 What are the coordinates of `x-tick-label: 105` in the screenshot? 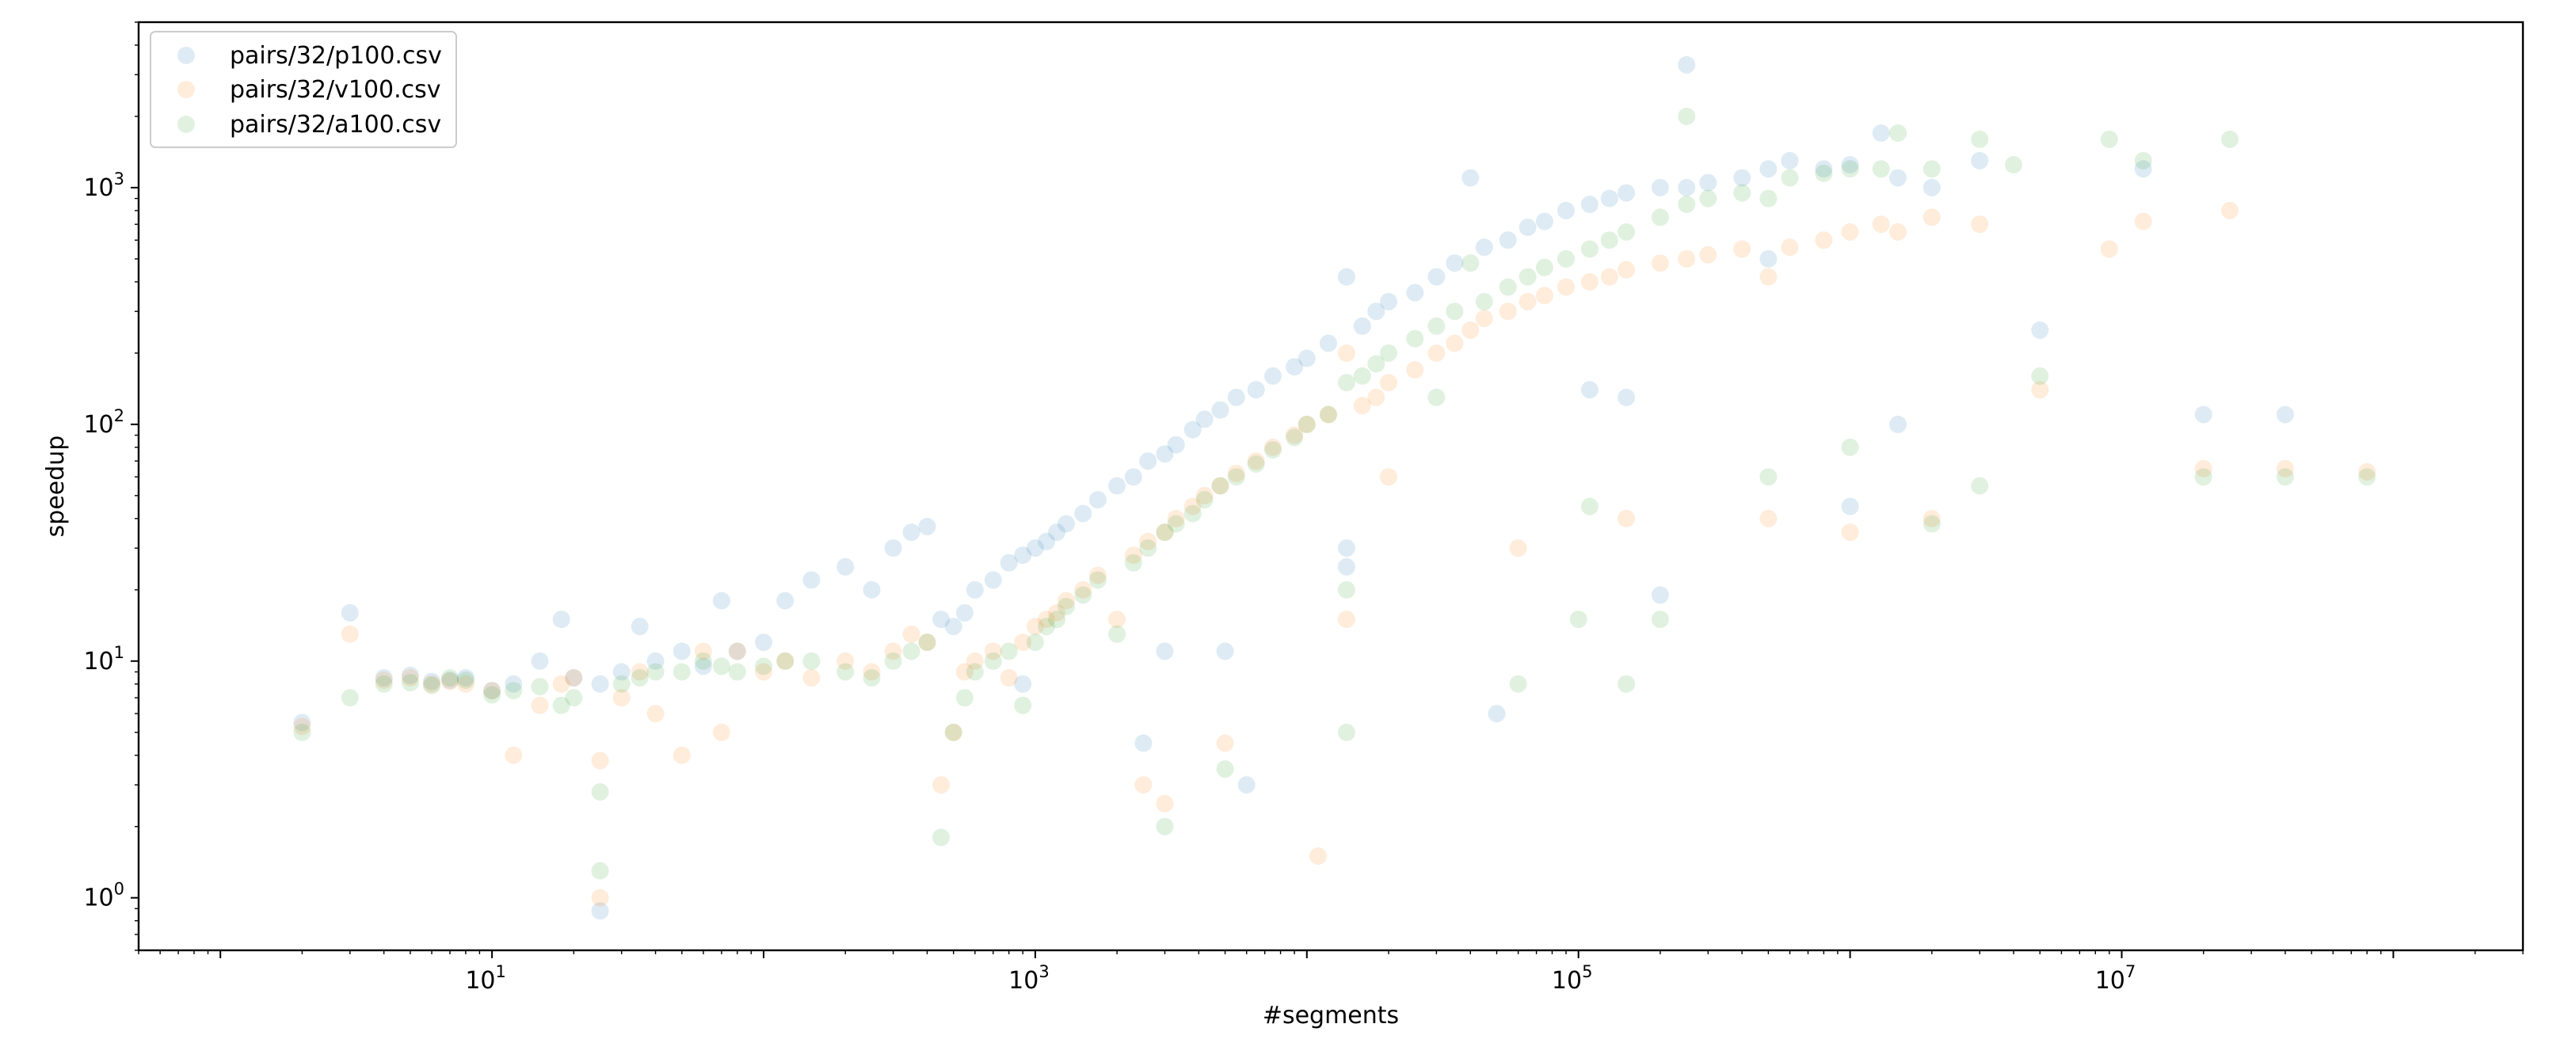 It's located at (1573, 978).